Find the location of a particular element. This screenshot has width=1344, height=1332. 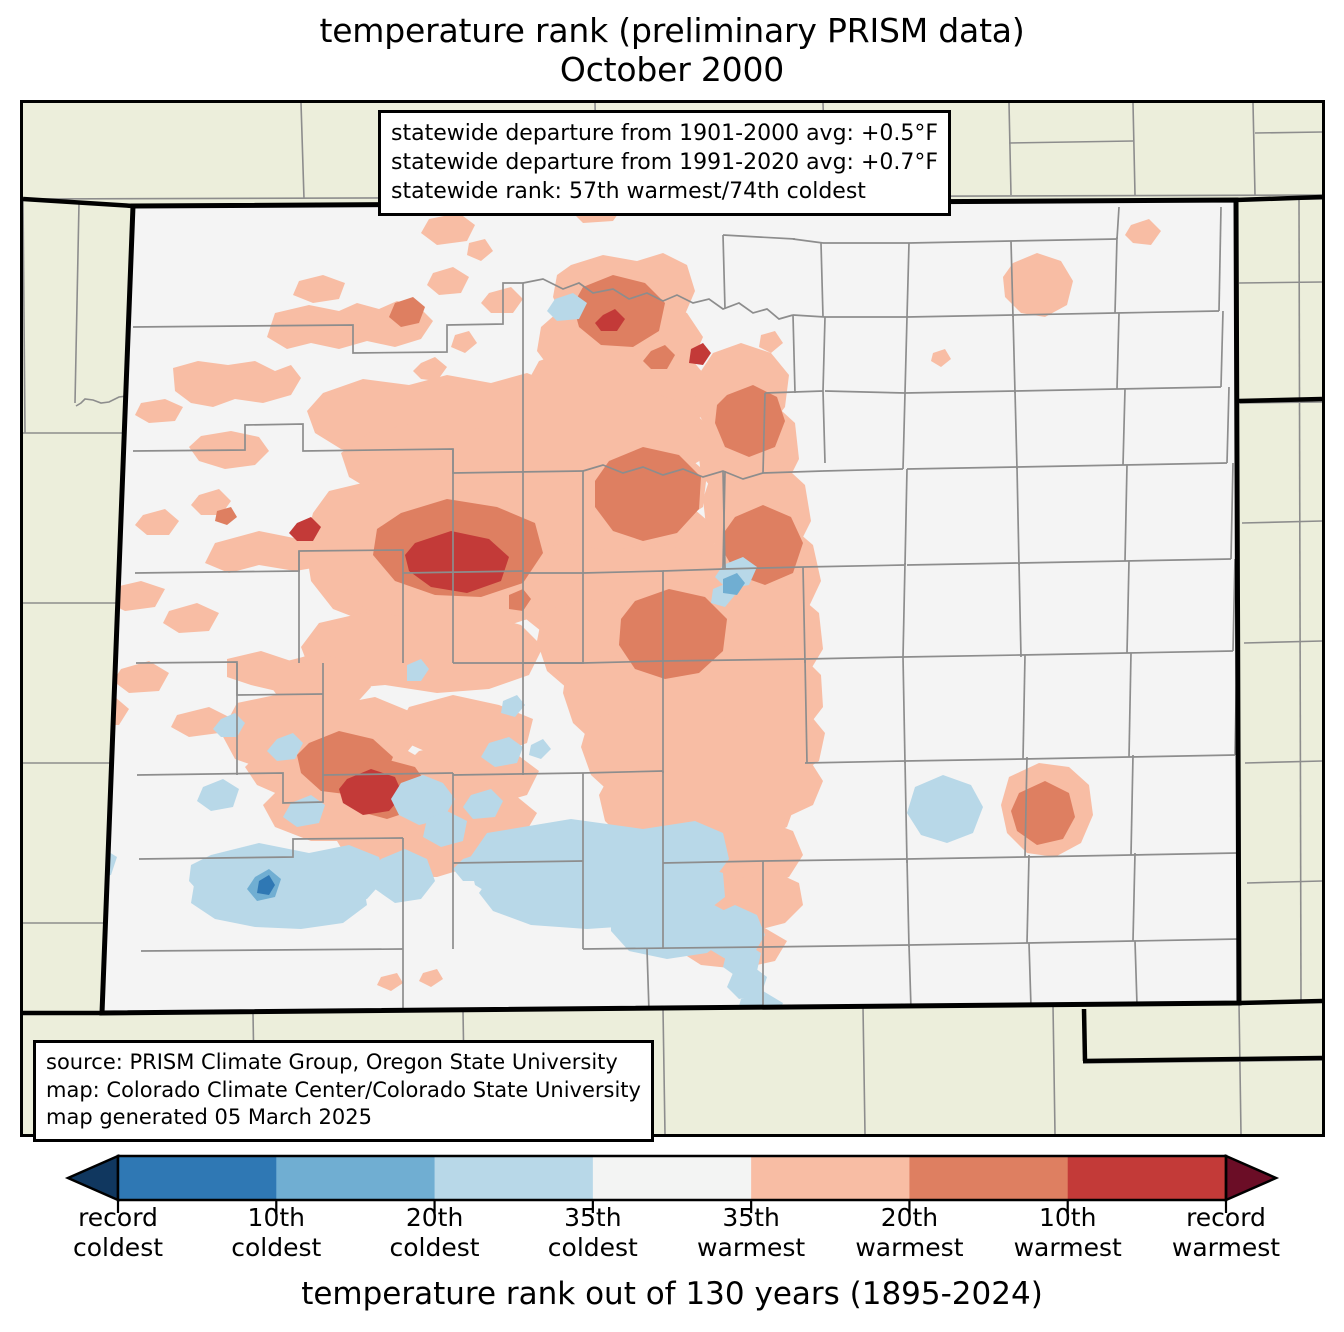

title-line-2: October 2000 is located at coordinates (672, 69).